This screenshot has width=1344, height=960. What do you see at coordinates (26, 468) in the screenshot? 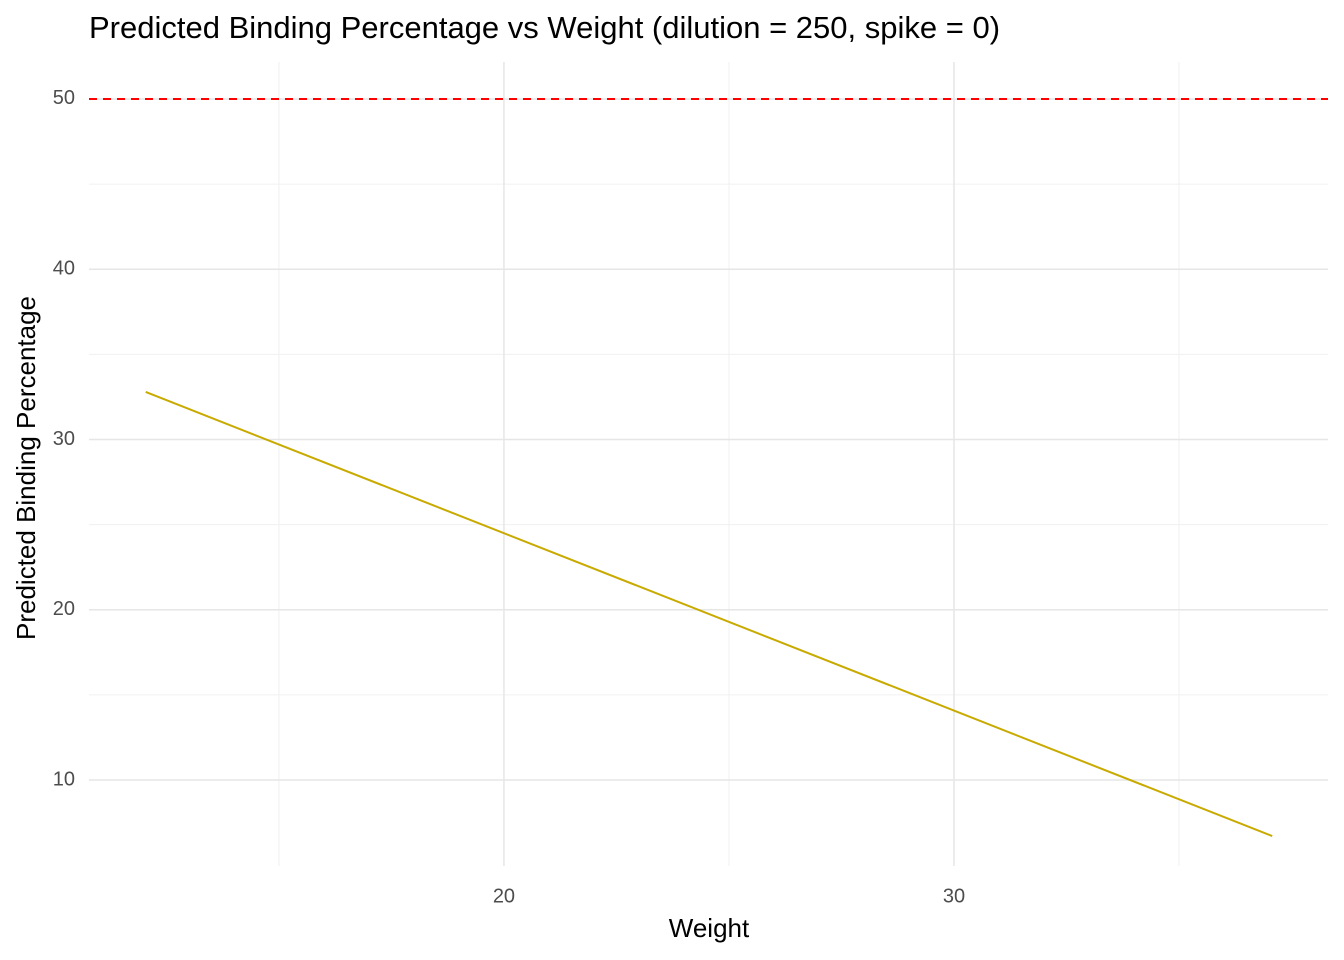
I see `y-axis-label: Predicted Binding Percentage` at bounding box center [26, 468].